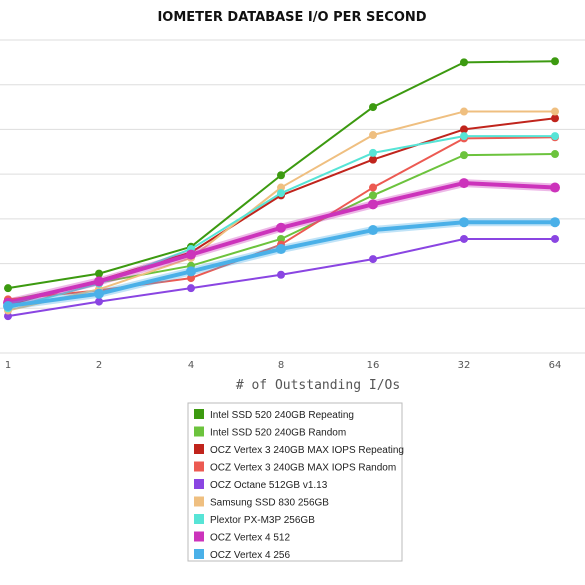 The height and width of the screenshot is (585, 585). Describe the element at coordinates (262, 520) in the screenshot. I see `legend-label: Plextor PX-M3P 256GB` at that location.